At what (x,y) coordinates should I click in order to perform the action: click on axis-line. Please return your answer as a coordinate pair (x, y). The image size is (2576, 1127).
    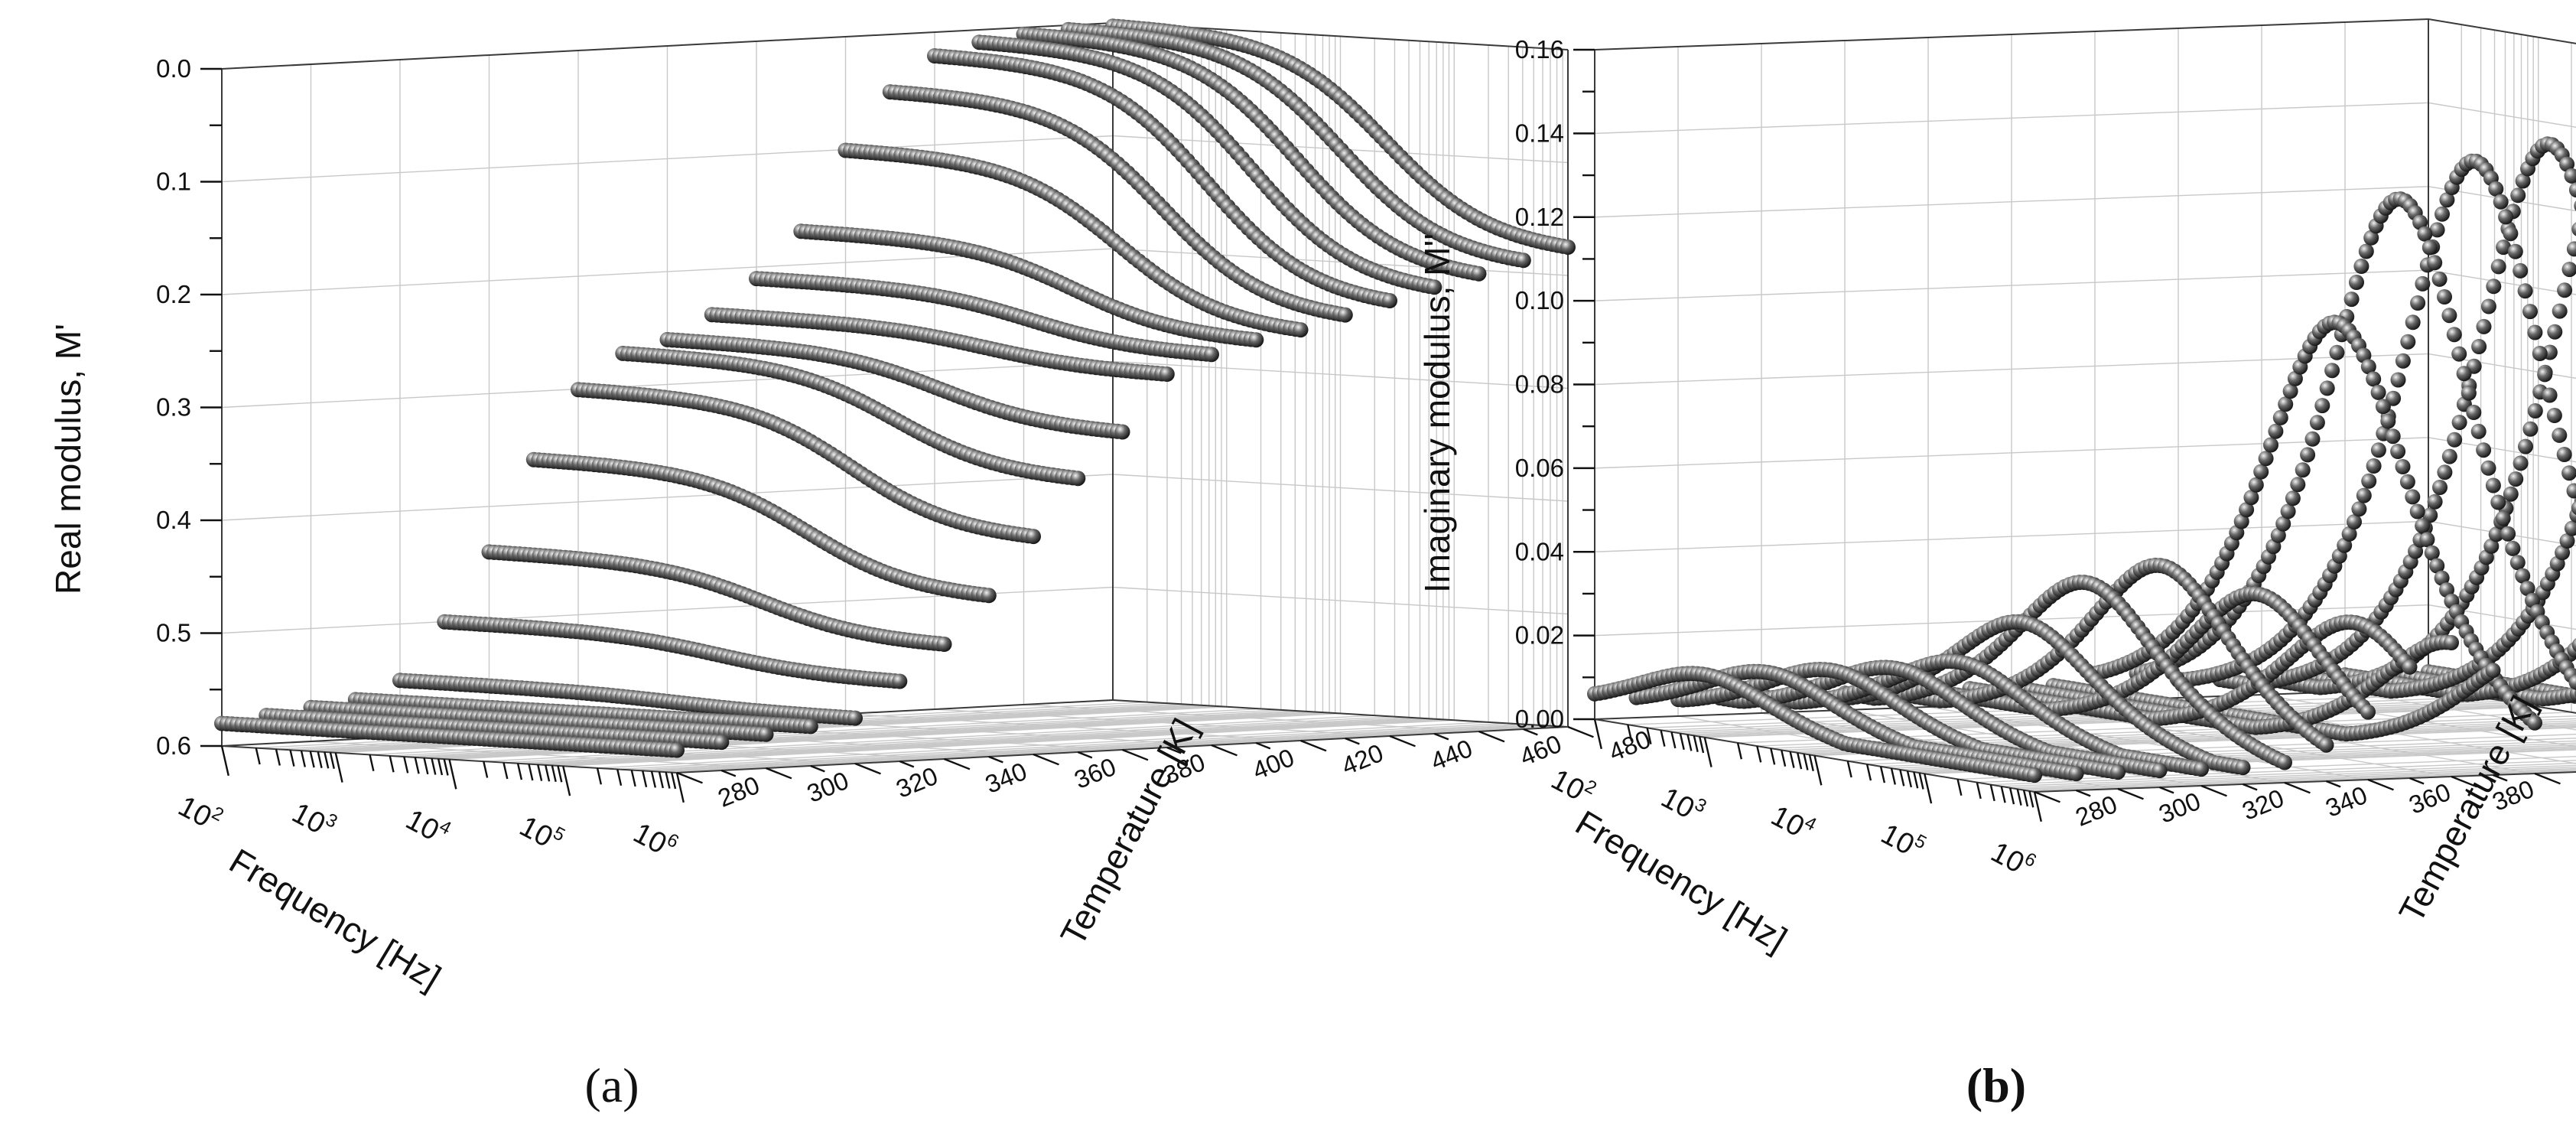
    Looking at the image, I should click on (667, 46).